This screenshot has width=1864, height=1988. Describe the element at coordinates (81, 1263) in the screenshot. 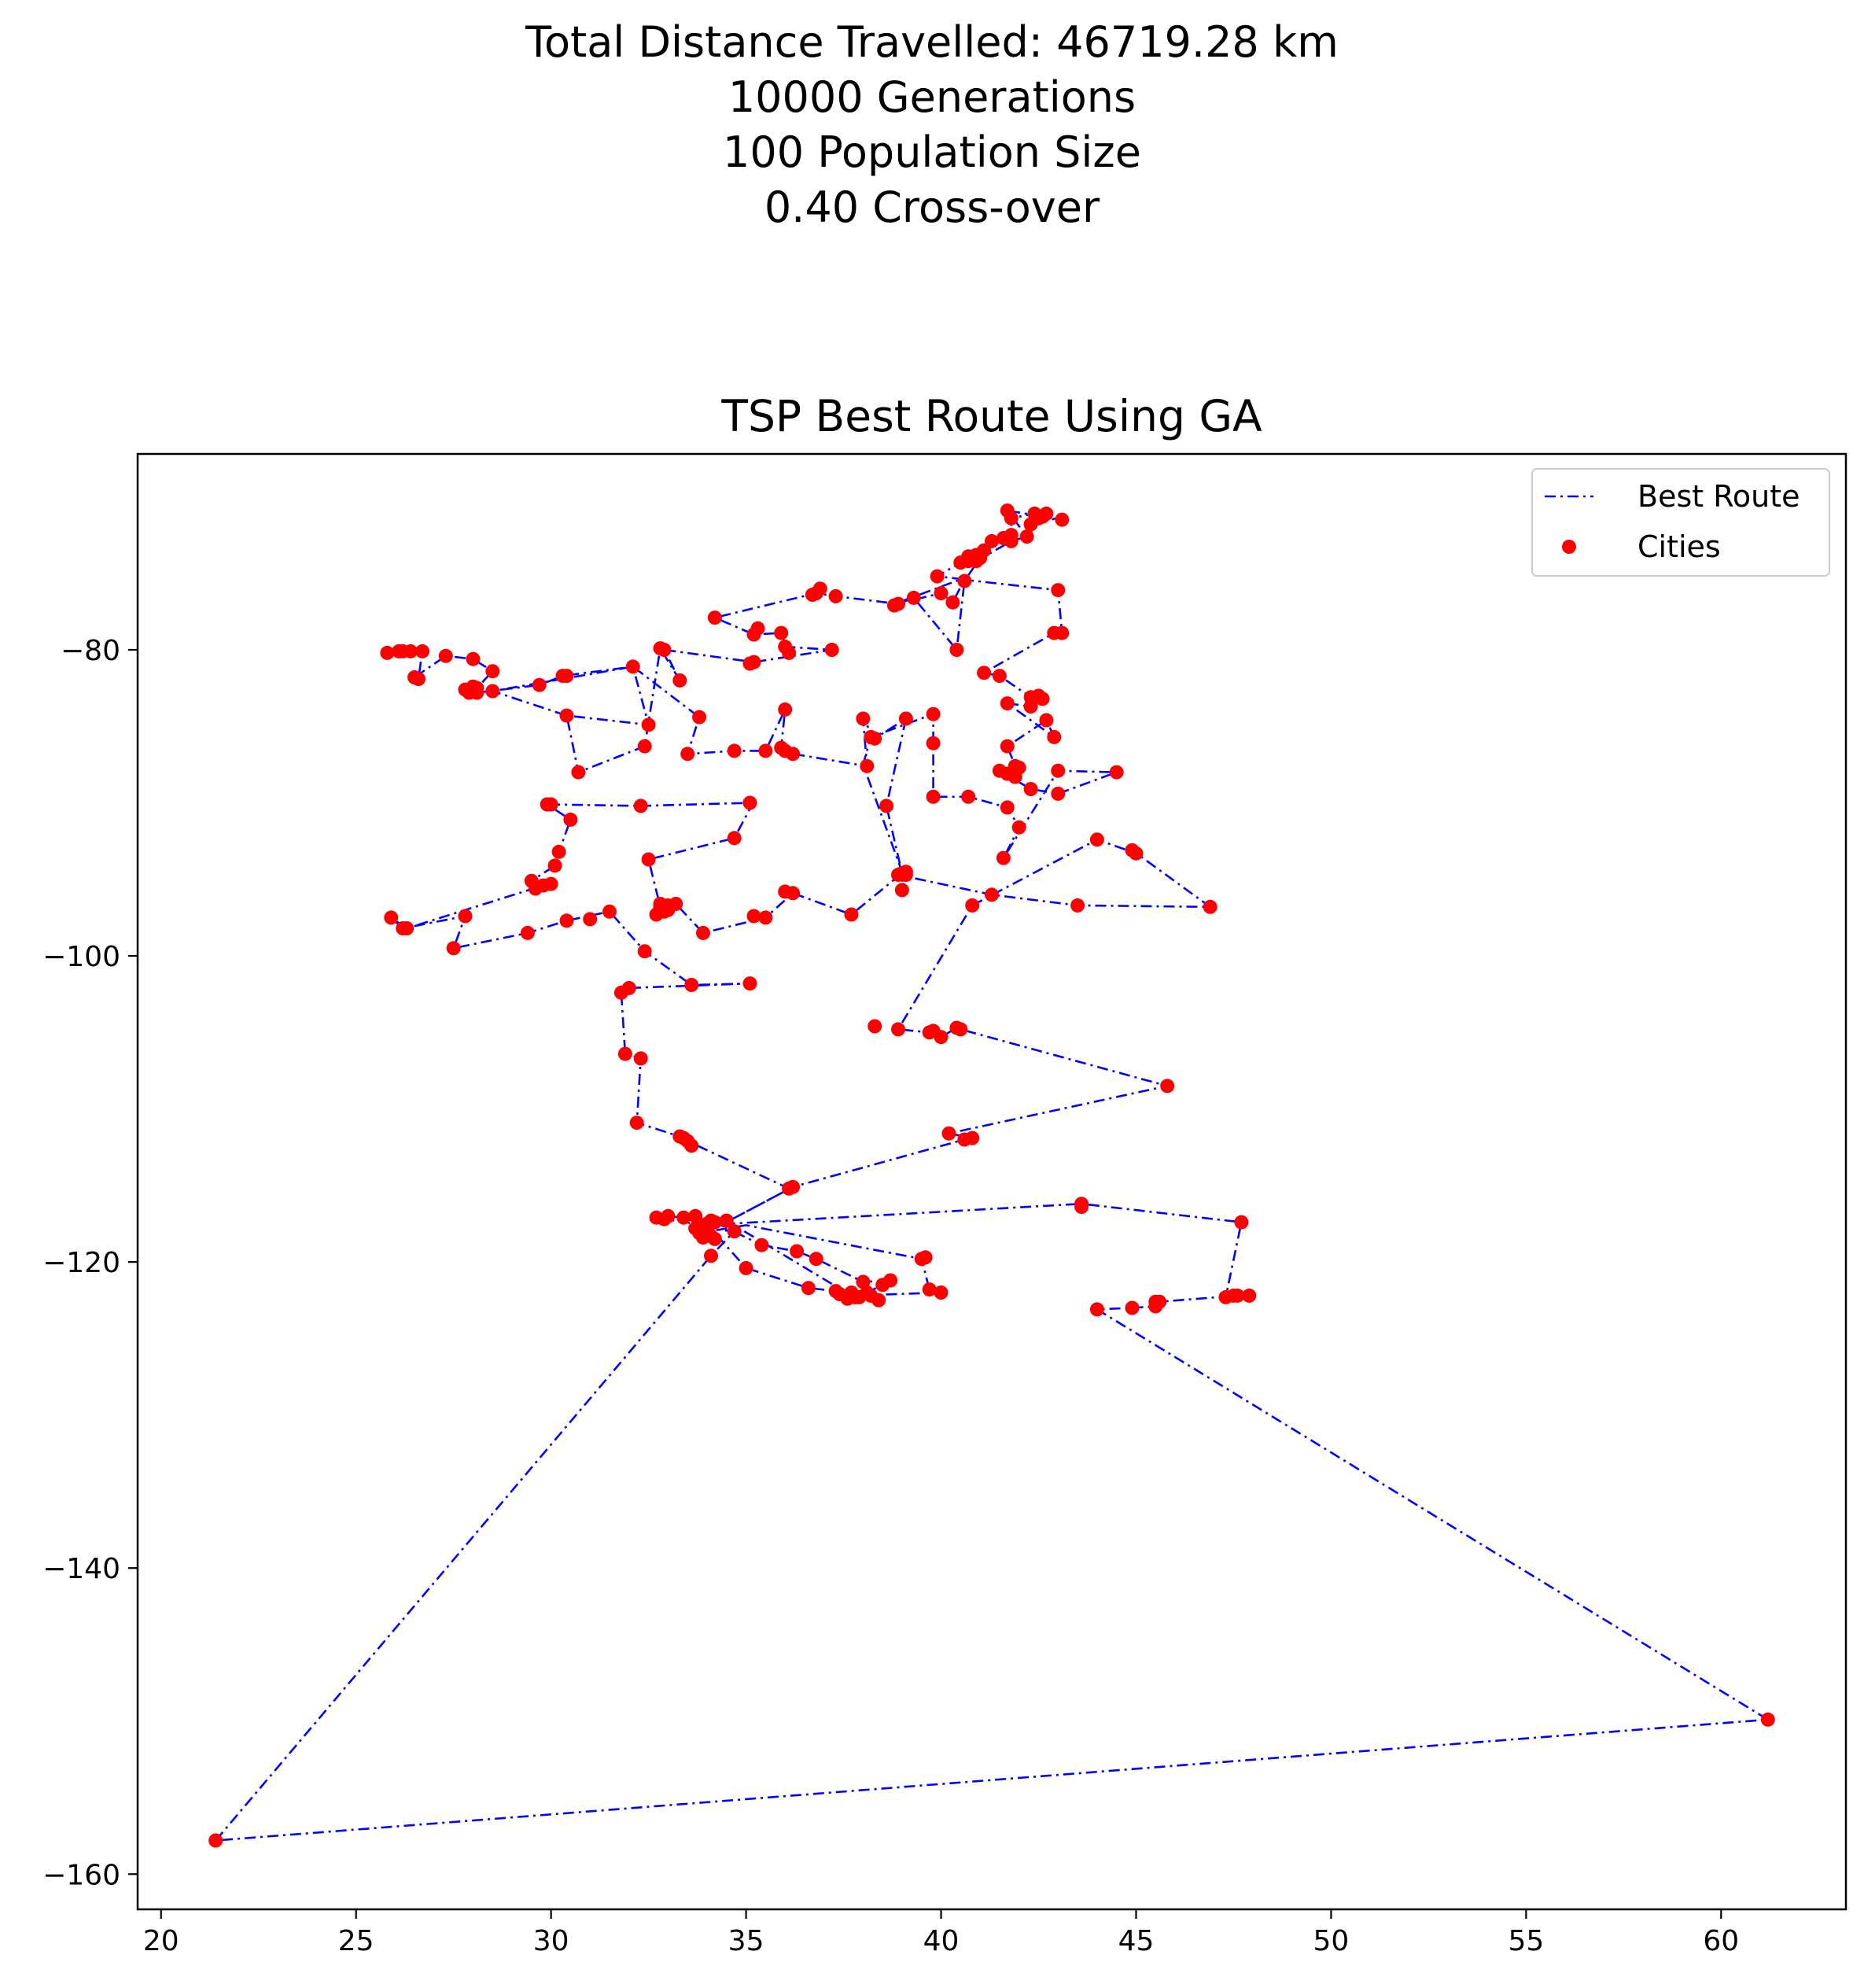

I see `y-tick-label: −120` at that location.